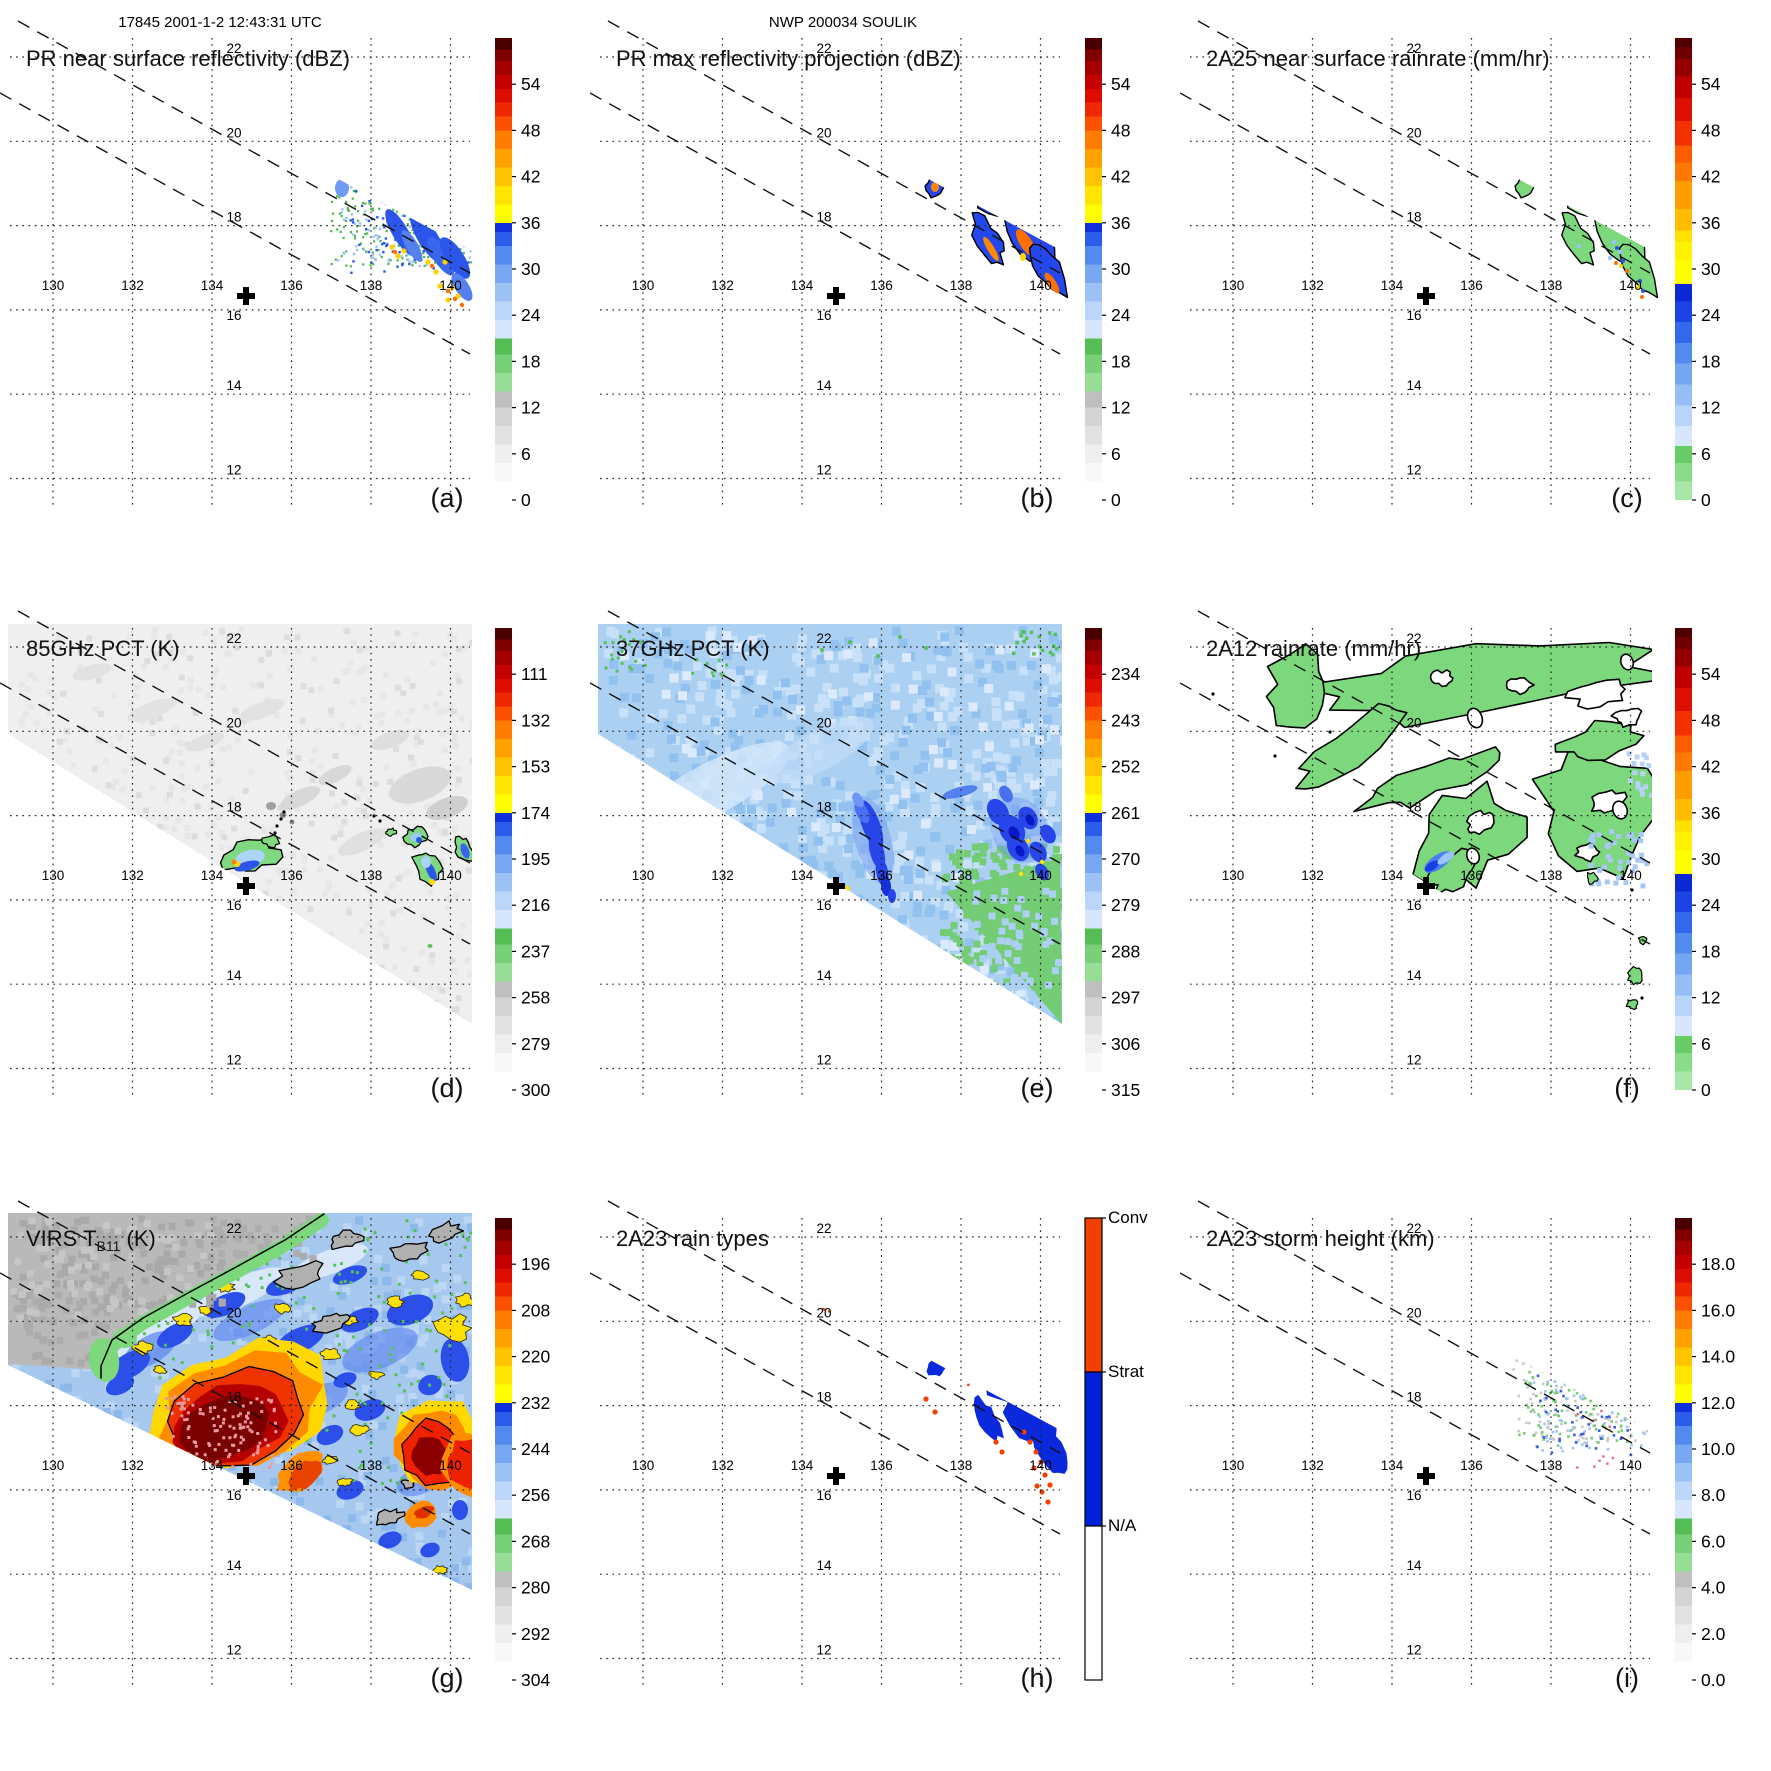  What do you see at coordinates (535, 998) in the screenshot?
I see `colorbar-tick-label: 258` at bounding box center [535, 998].